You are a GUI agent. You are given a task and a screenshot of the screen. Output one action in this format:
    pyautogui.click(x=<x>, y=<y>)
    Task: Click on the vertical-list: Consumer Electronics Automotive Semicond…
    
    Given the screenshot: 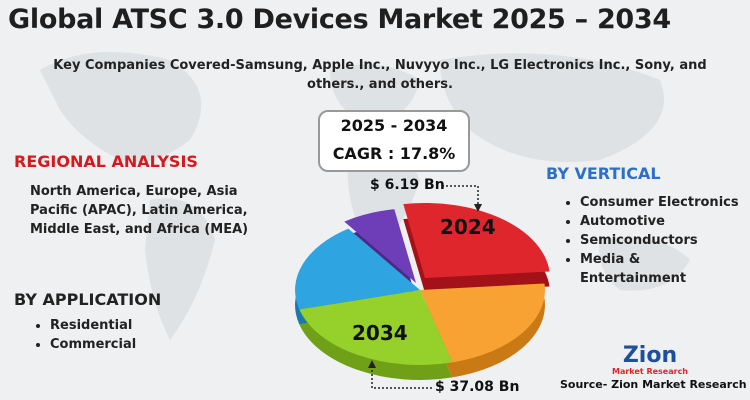 What is the action you would take?
    pyautogui.click(x=656, y=240)
    